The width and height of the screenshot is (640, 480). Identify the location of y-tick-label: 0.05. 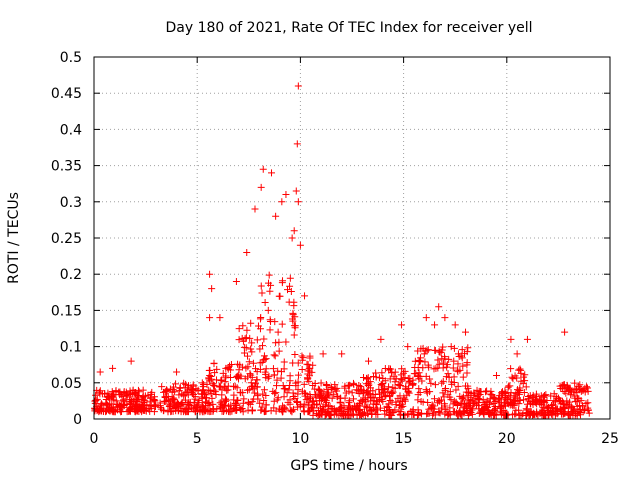
(66, 384).